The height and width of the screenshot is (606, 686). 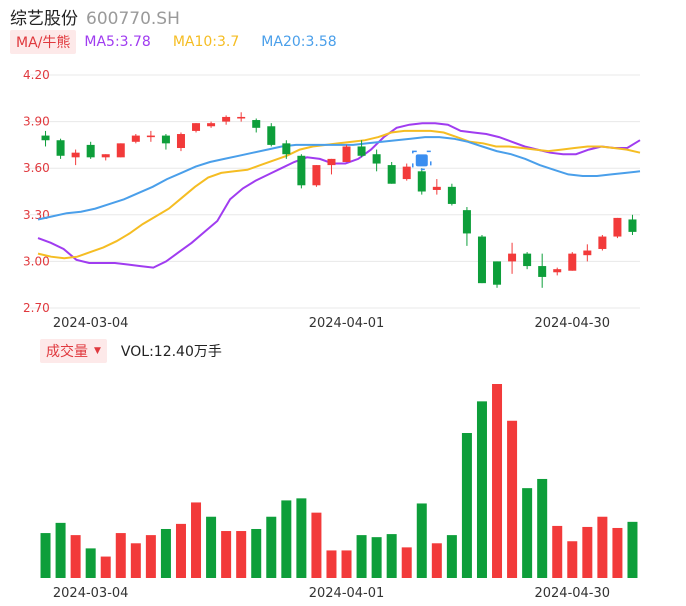 What do you see at coordinates (36, 122) in the screenshot?
I see `y-tick-label: 3.90` at bounding box center [36, 122].